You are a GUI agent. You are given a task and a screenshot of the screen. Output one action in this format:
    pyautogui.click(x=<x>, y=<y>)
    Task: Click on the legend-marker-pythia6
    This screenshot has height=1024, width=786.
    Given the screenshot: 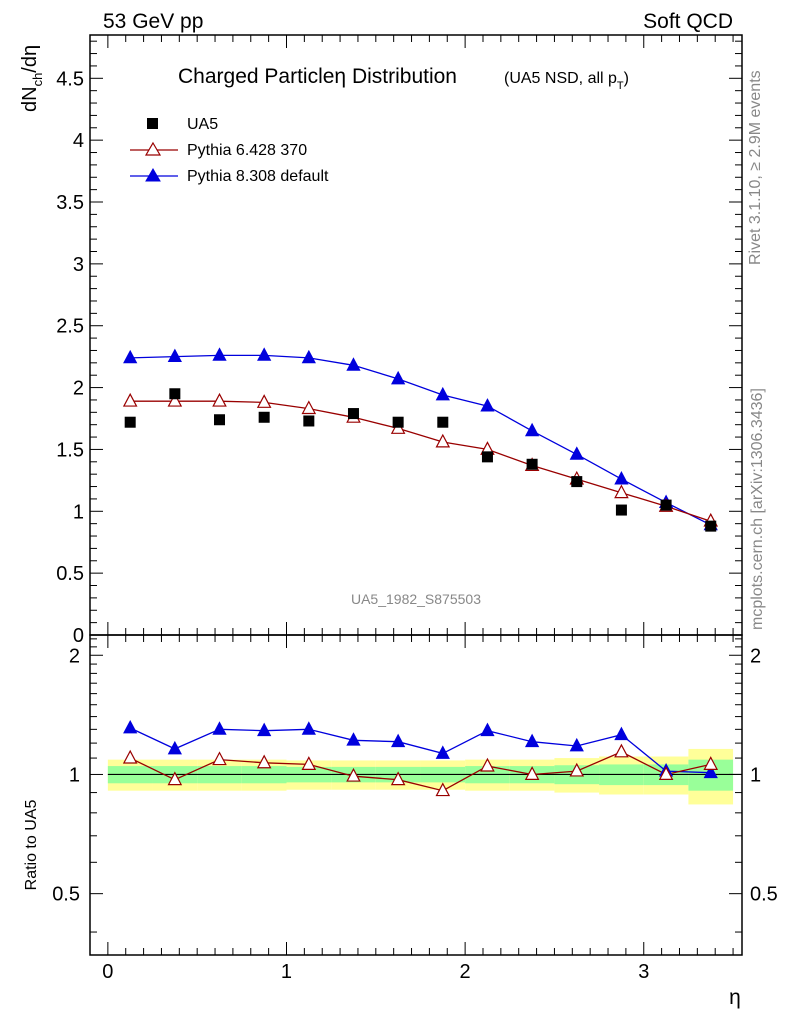 What is the action you would take?
    pyautogui.click(x=153, y=148)
    